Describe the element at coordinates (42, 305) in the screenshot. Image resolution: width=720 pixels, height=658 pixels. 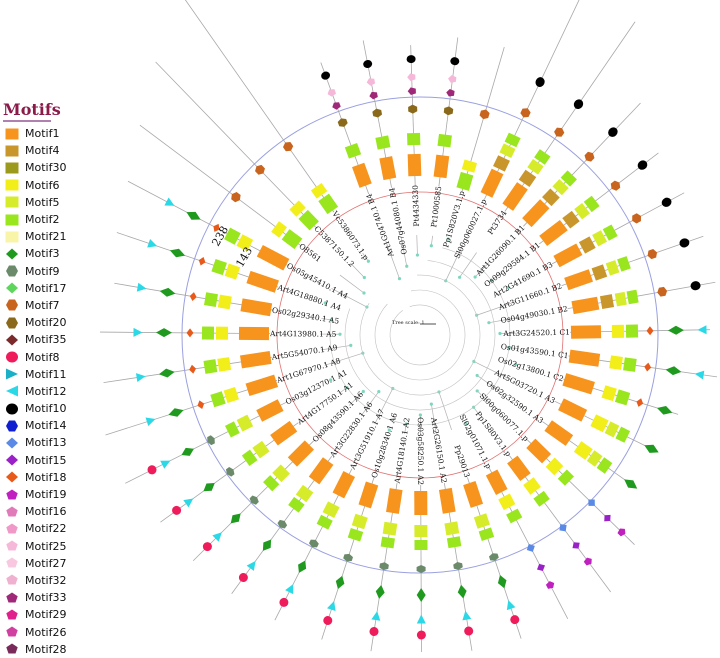
I see `legend-label: Motif7` at that location.